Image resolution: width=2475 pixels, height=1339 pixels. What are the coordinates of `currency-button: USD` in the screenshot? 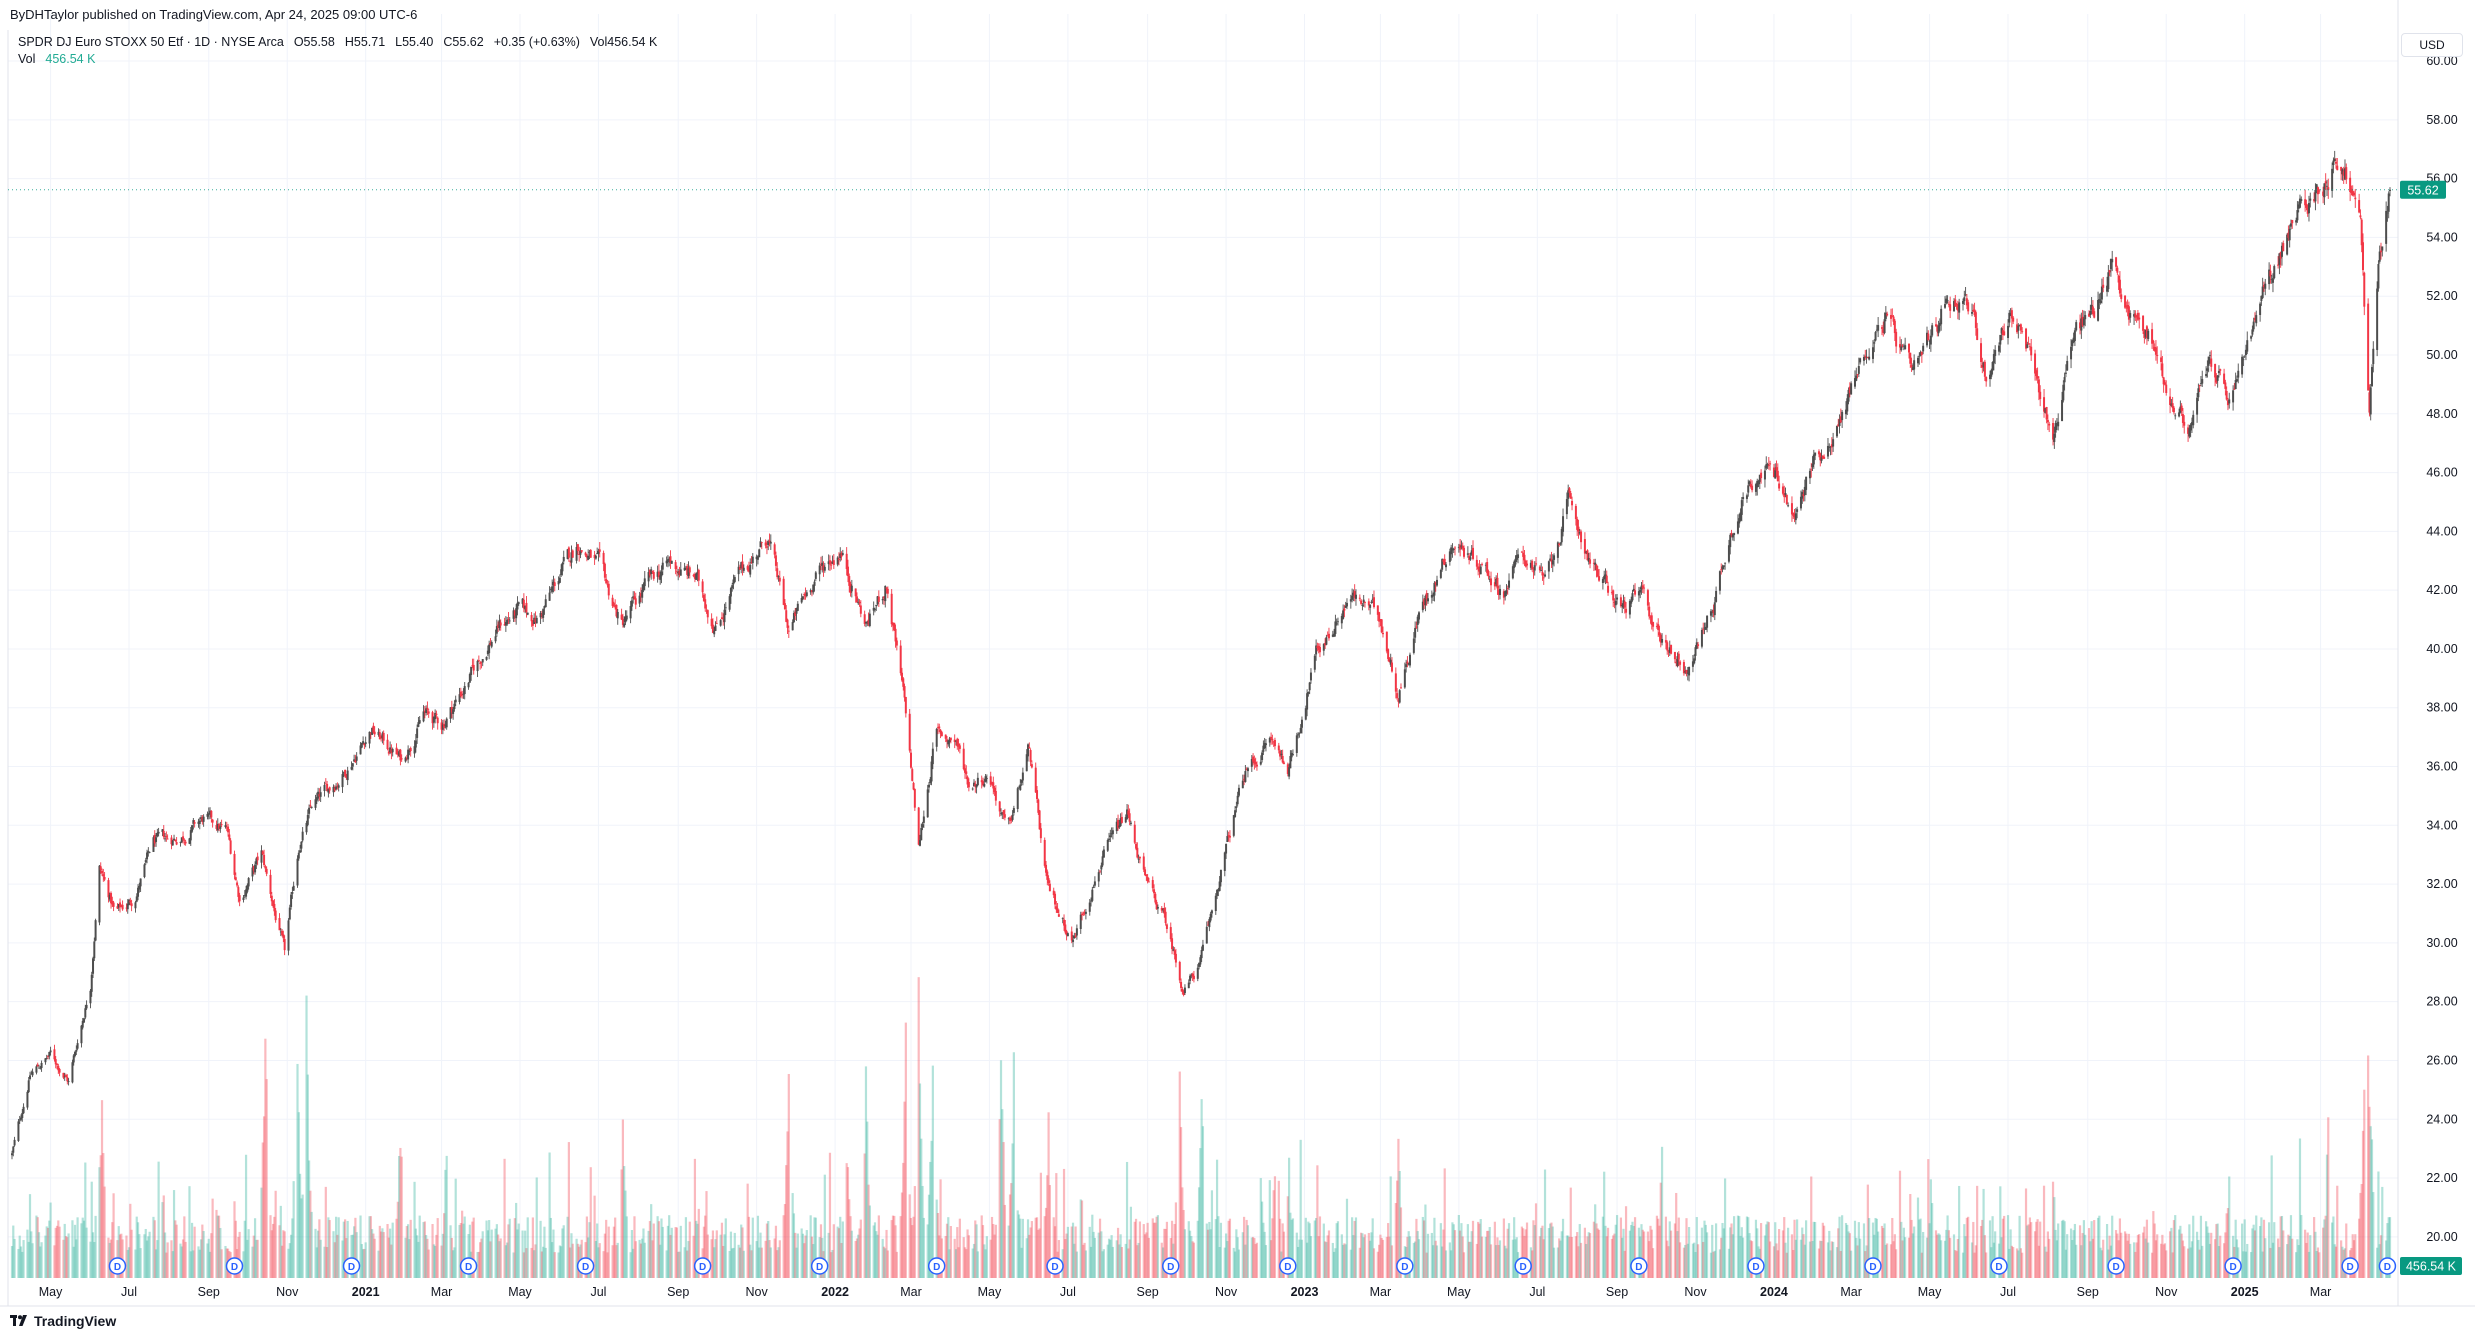 It's located at (2432, 45).